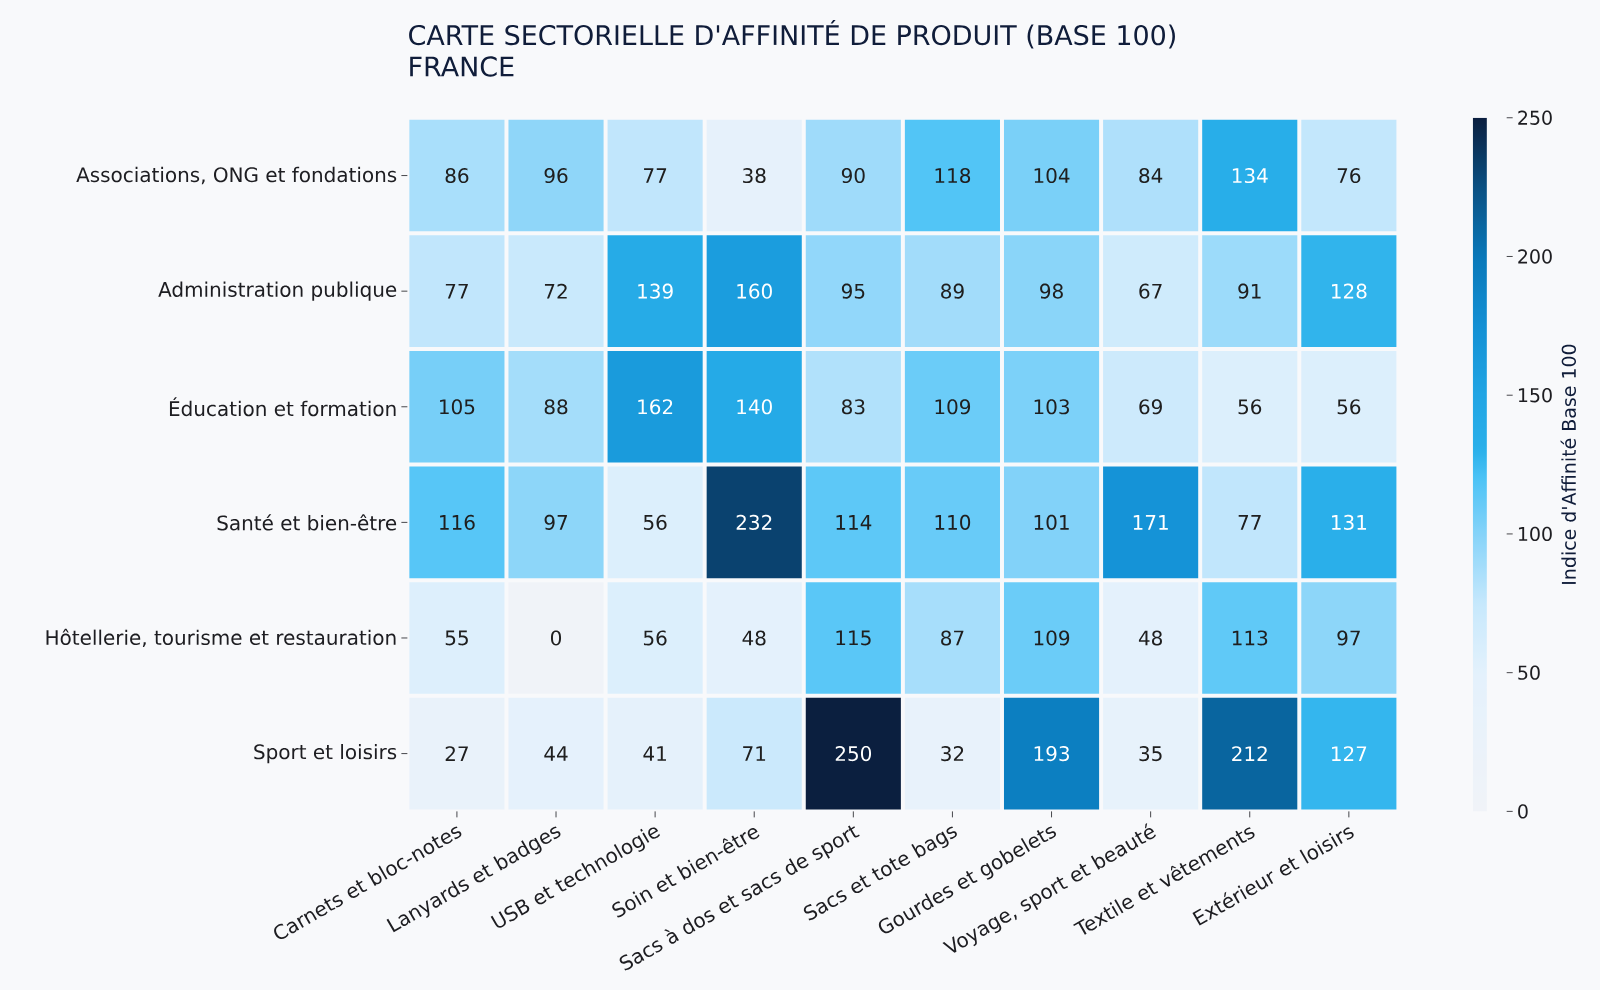 The width and height of the screenshot is (1600, 990). I want to click on data-label: 134, so click(1250, 176).